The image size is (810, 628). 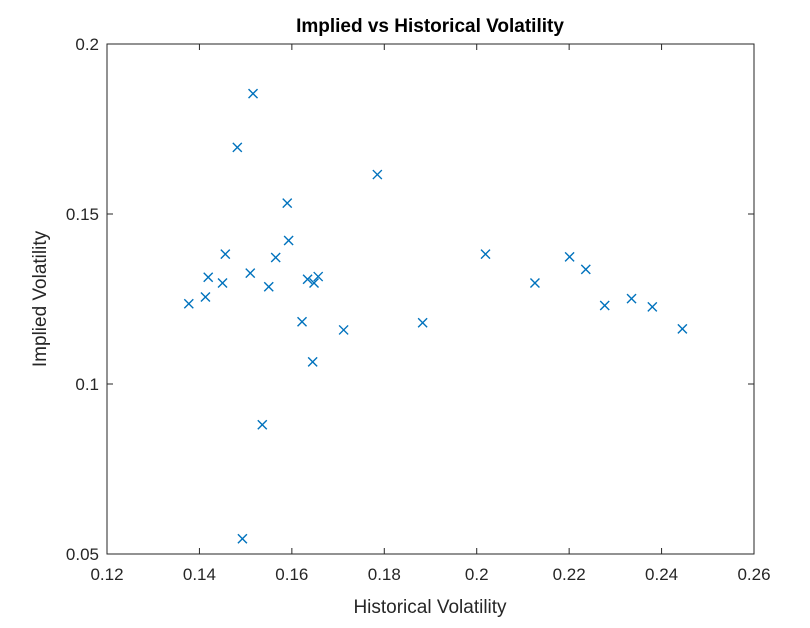 I want to click on x-tick-label: 0.12, so click(x=106, y=574).